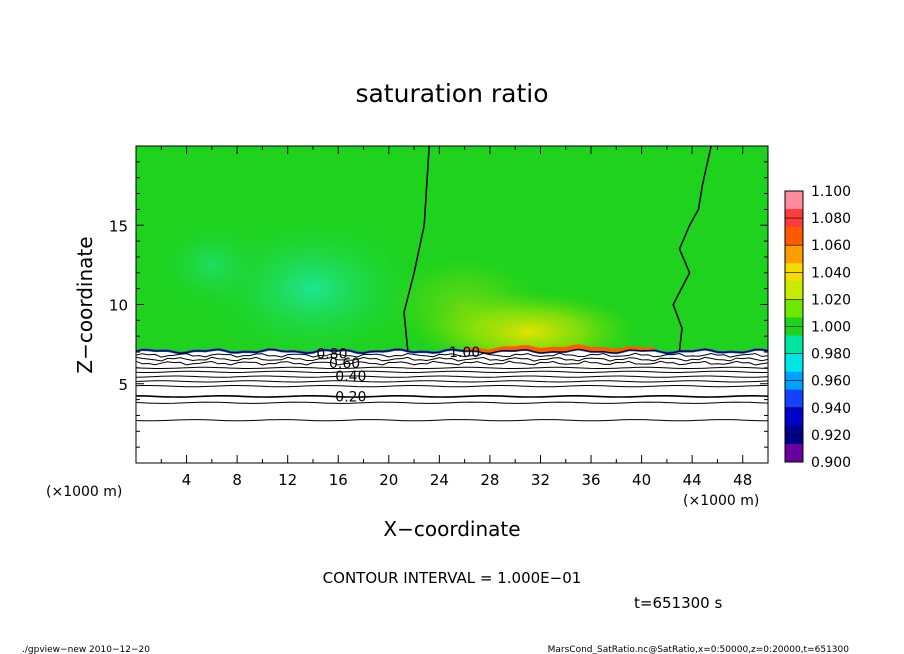 The width and height of the screenshot is (904, 654). I want to click on colorbar-label: 1.040, so click(831, 273).